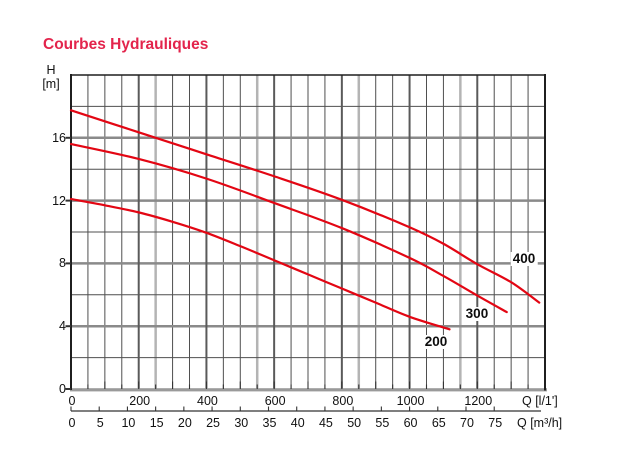 This screenshot has width=620, height=468. What do you see at coordinates (62, 389) in the screenshot?
I see `y-tick-label: 0` at bounding box center [62, 389].